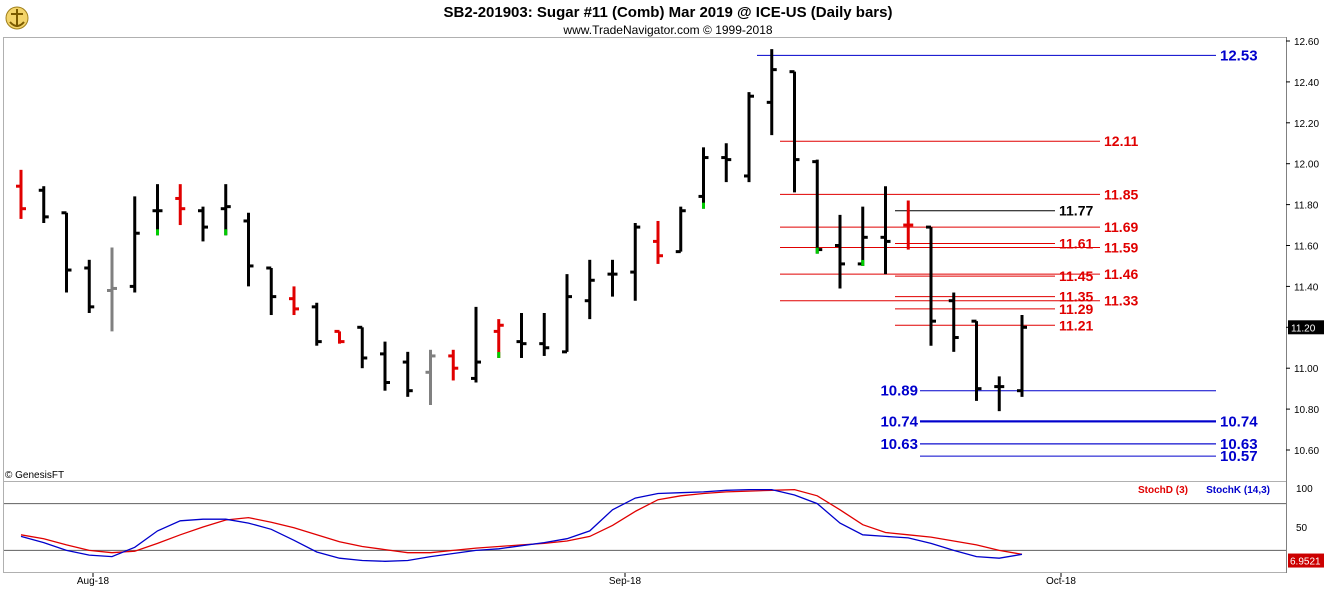 Image resolution: width=1336 pixels, height=596 pixels. I want to click on last-price-label: 11.20, so click(1303, 328).